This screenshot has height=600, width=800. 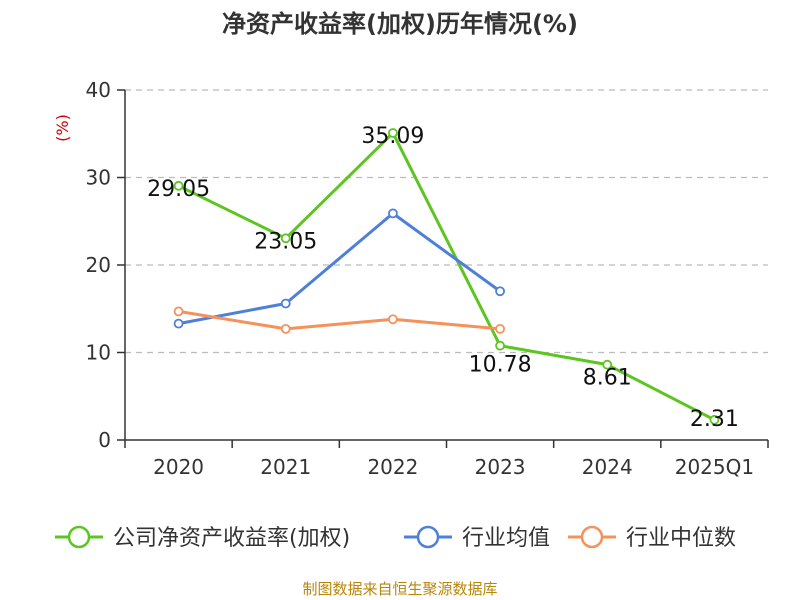 I want to click on x-tick-label-2025Q1: 2025Q1, so click(x=714, y=467).